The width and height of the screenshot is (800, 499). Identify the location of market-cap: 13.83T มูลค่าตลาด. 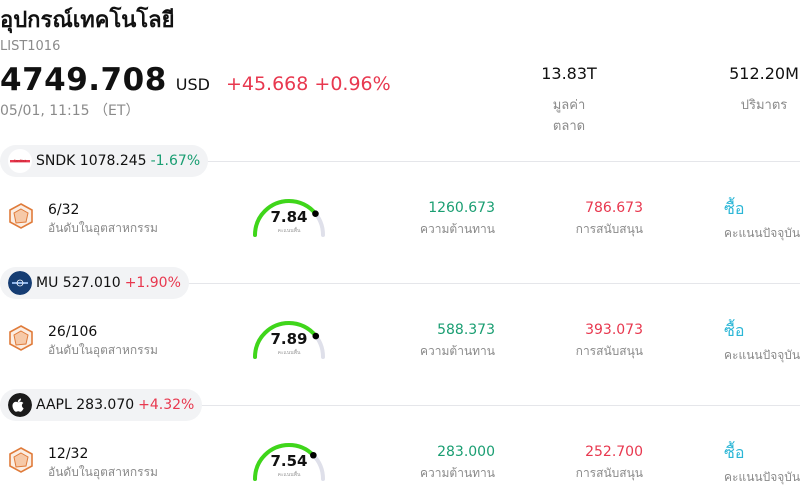
(569, 100).